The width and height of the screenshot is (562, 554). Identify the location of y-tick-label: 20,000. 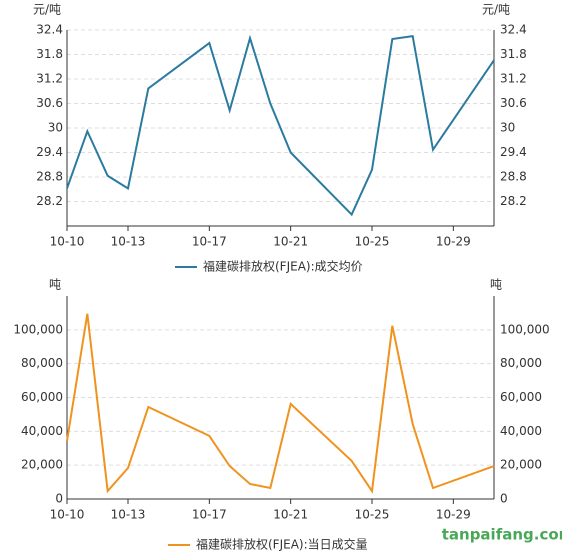
(42, 465).